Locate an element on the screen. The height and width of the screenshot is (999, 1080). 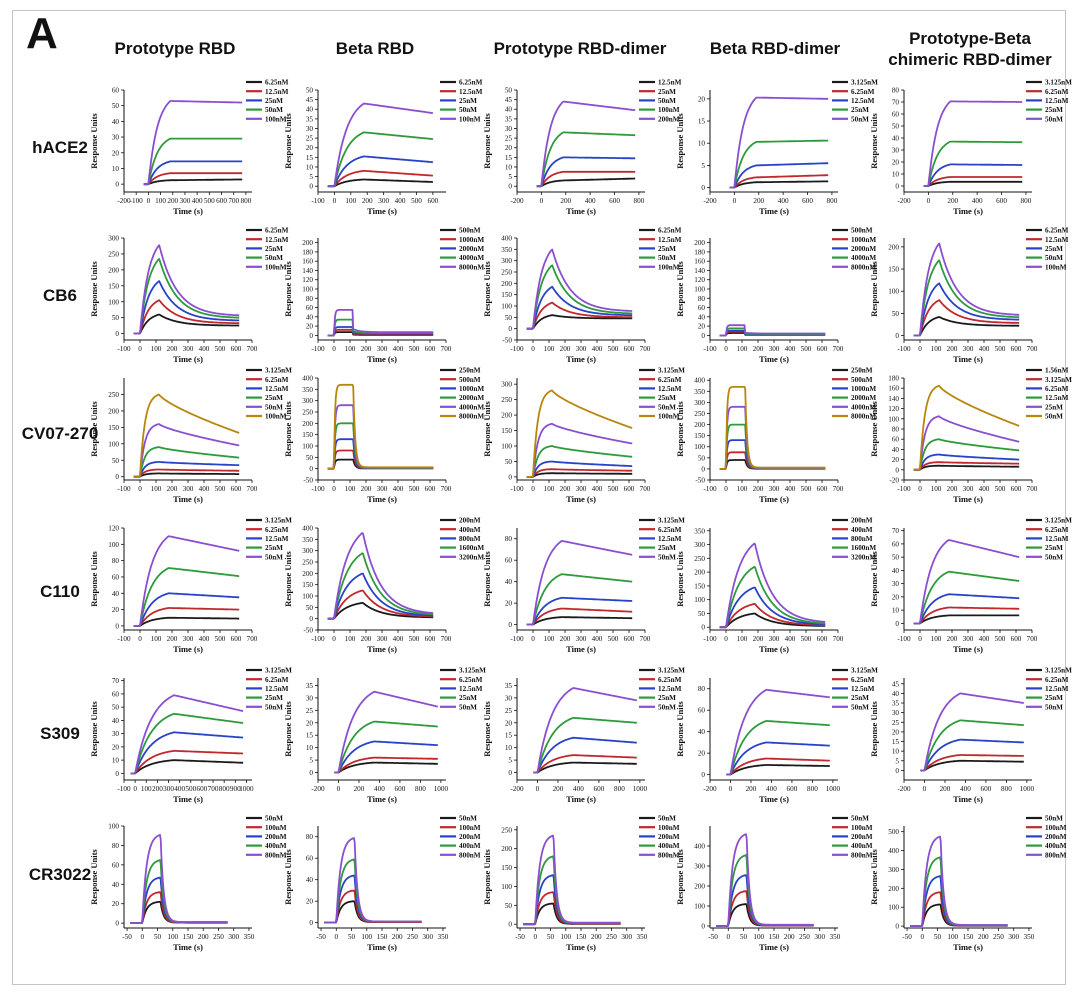
legend-label: 400nM is located at coordinates (669, 846).